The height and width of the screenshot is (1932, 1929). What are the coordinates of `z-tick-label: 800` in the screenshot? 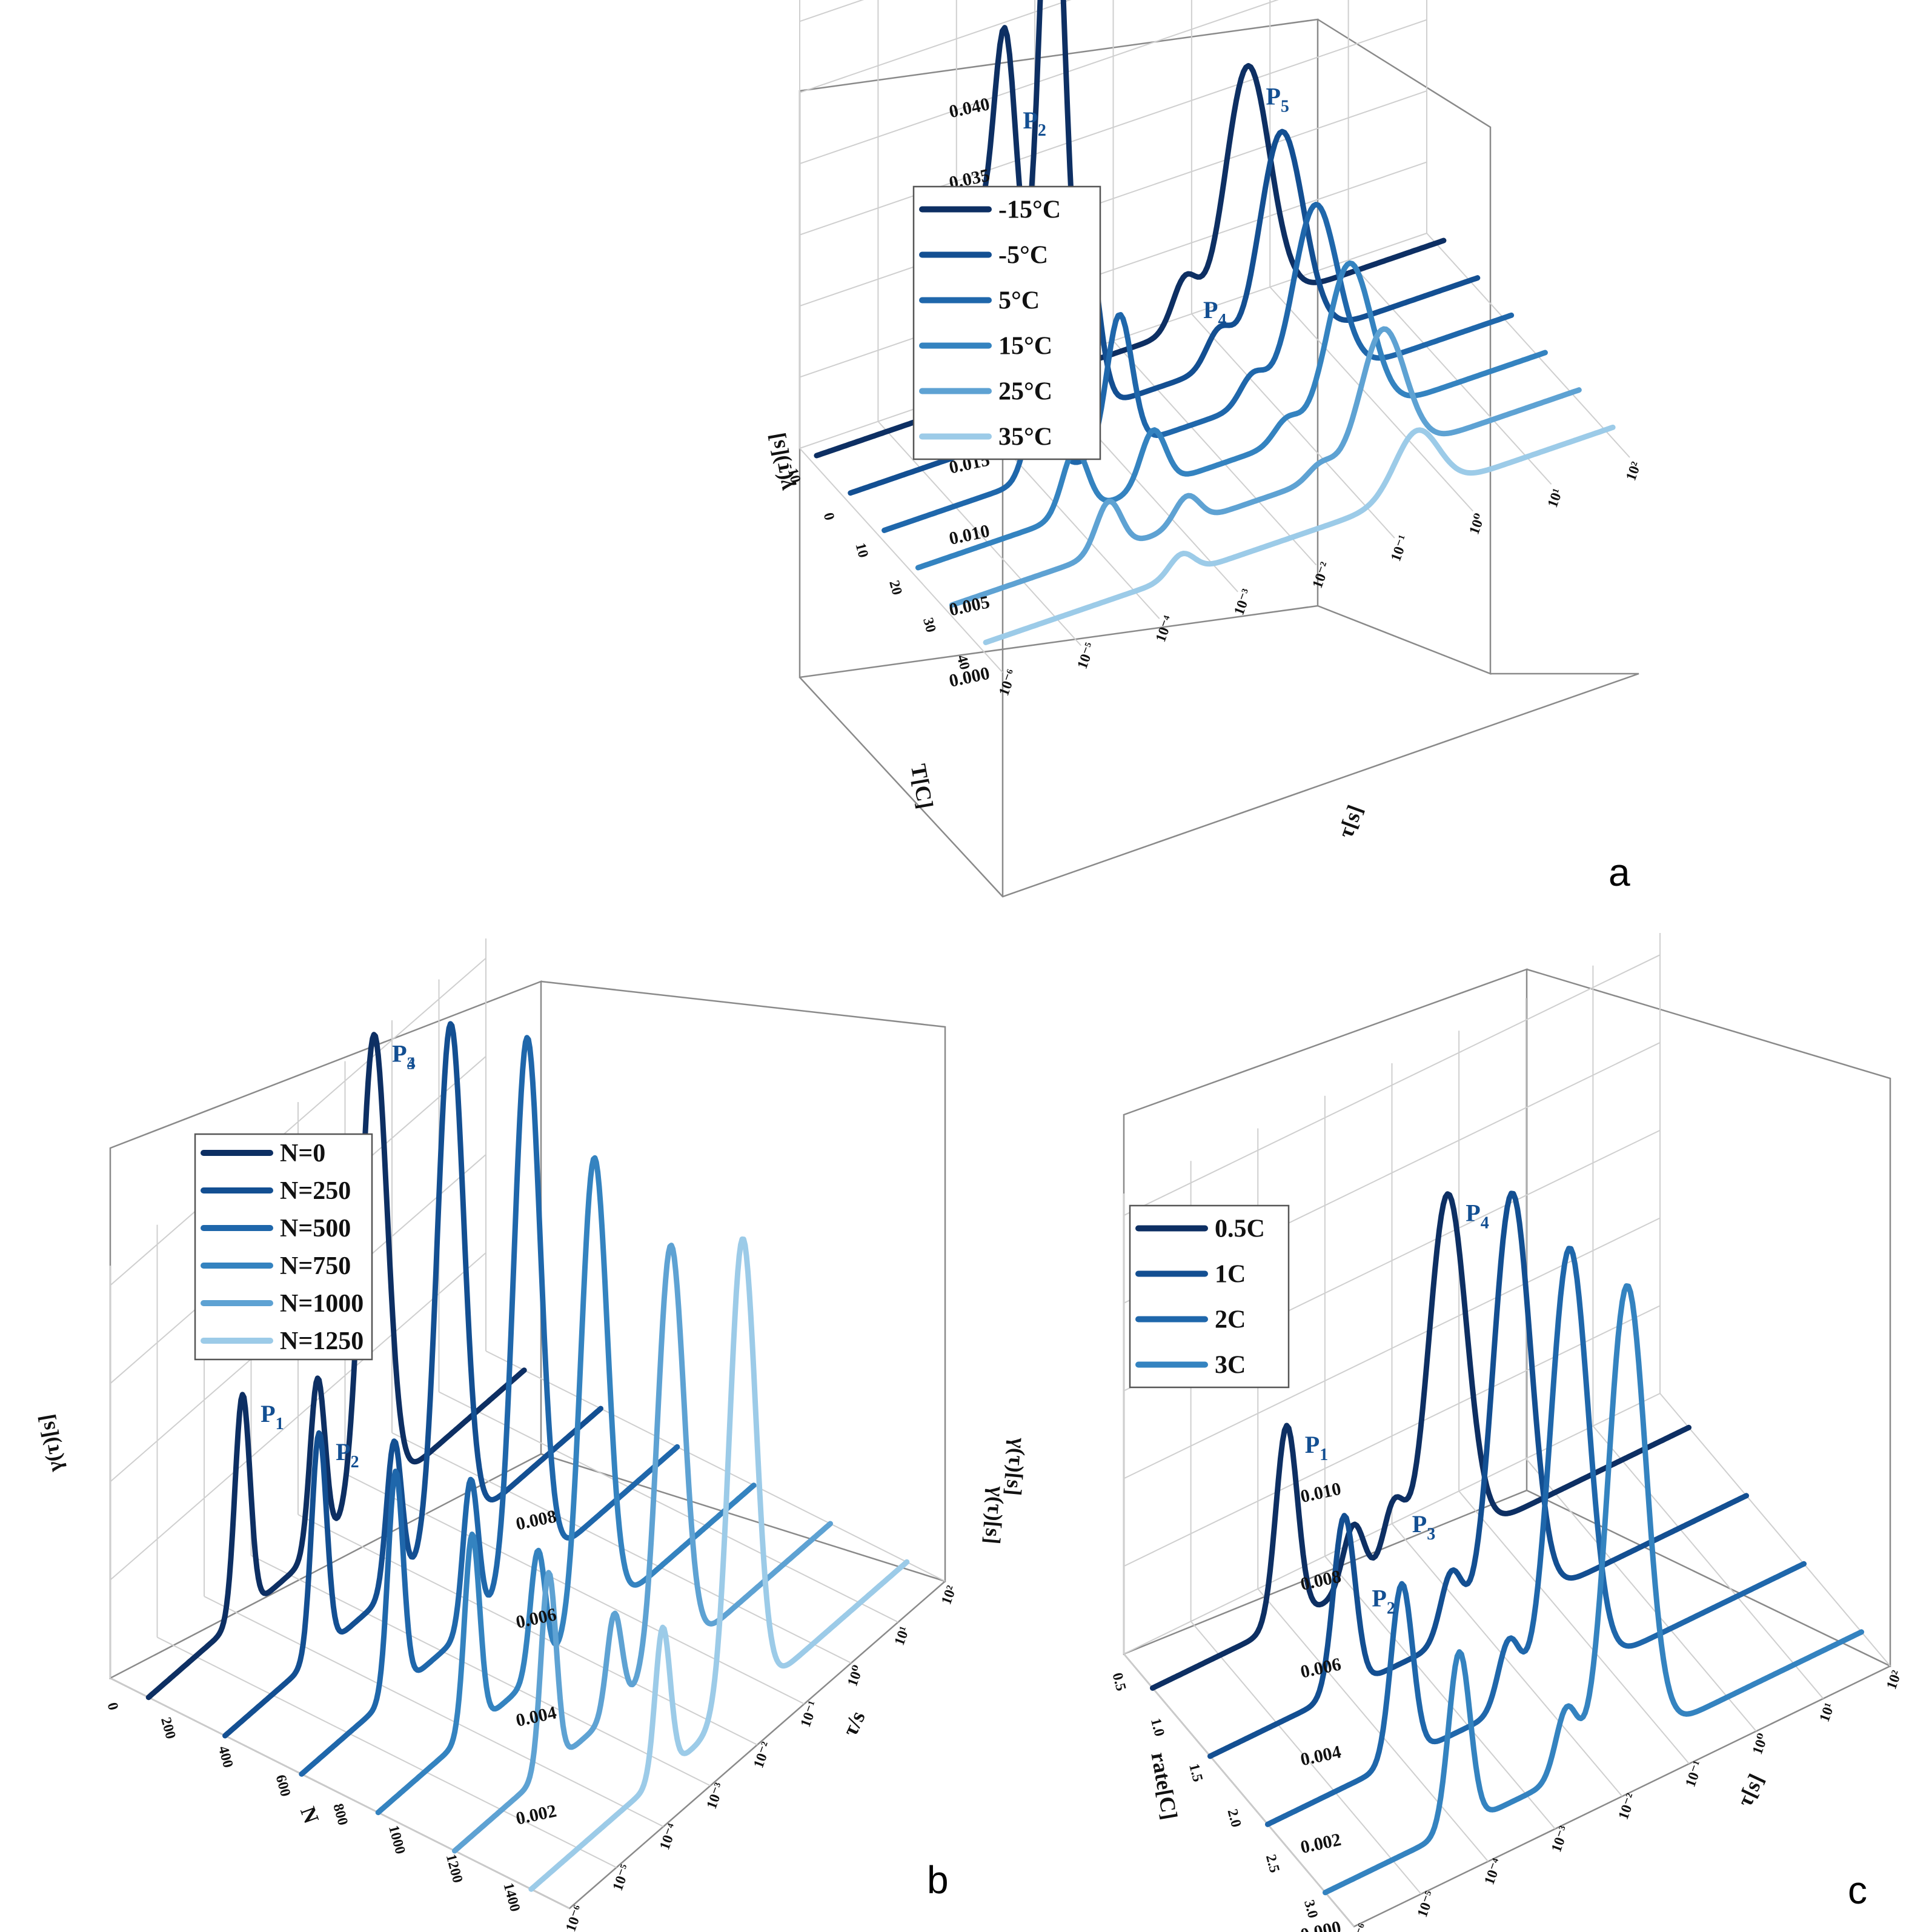 It's located at (340, 1814).